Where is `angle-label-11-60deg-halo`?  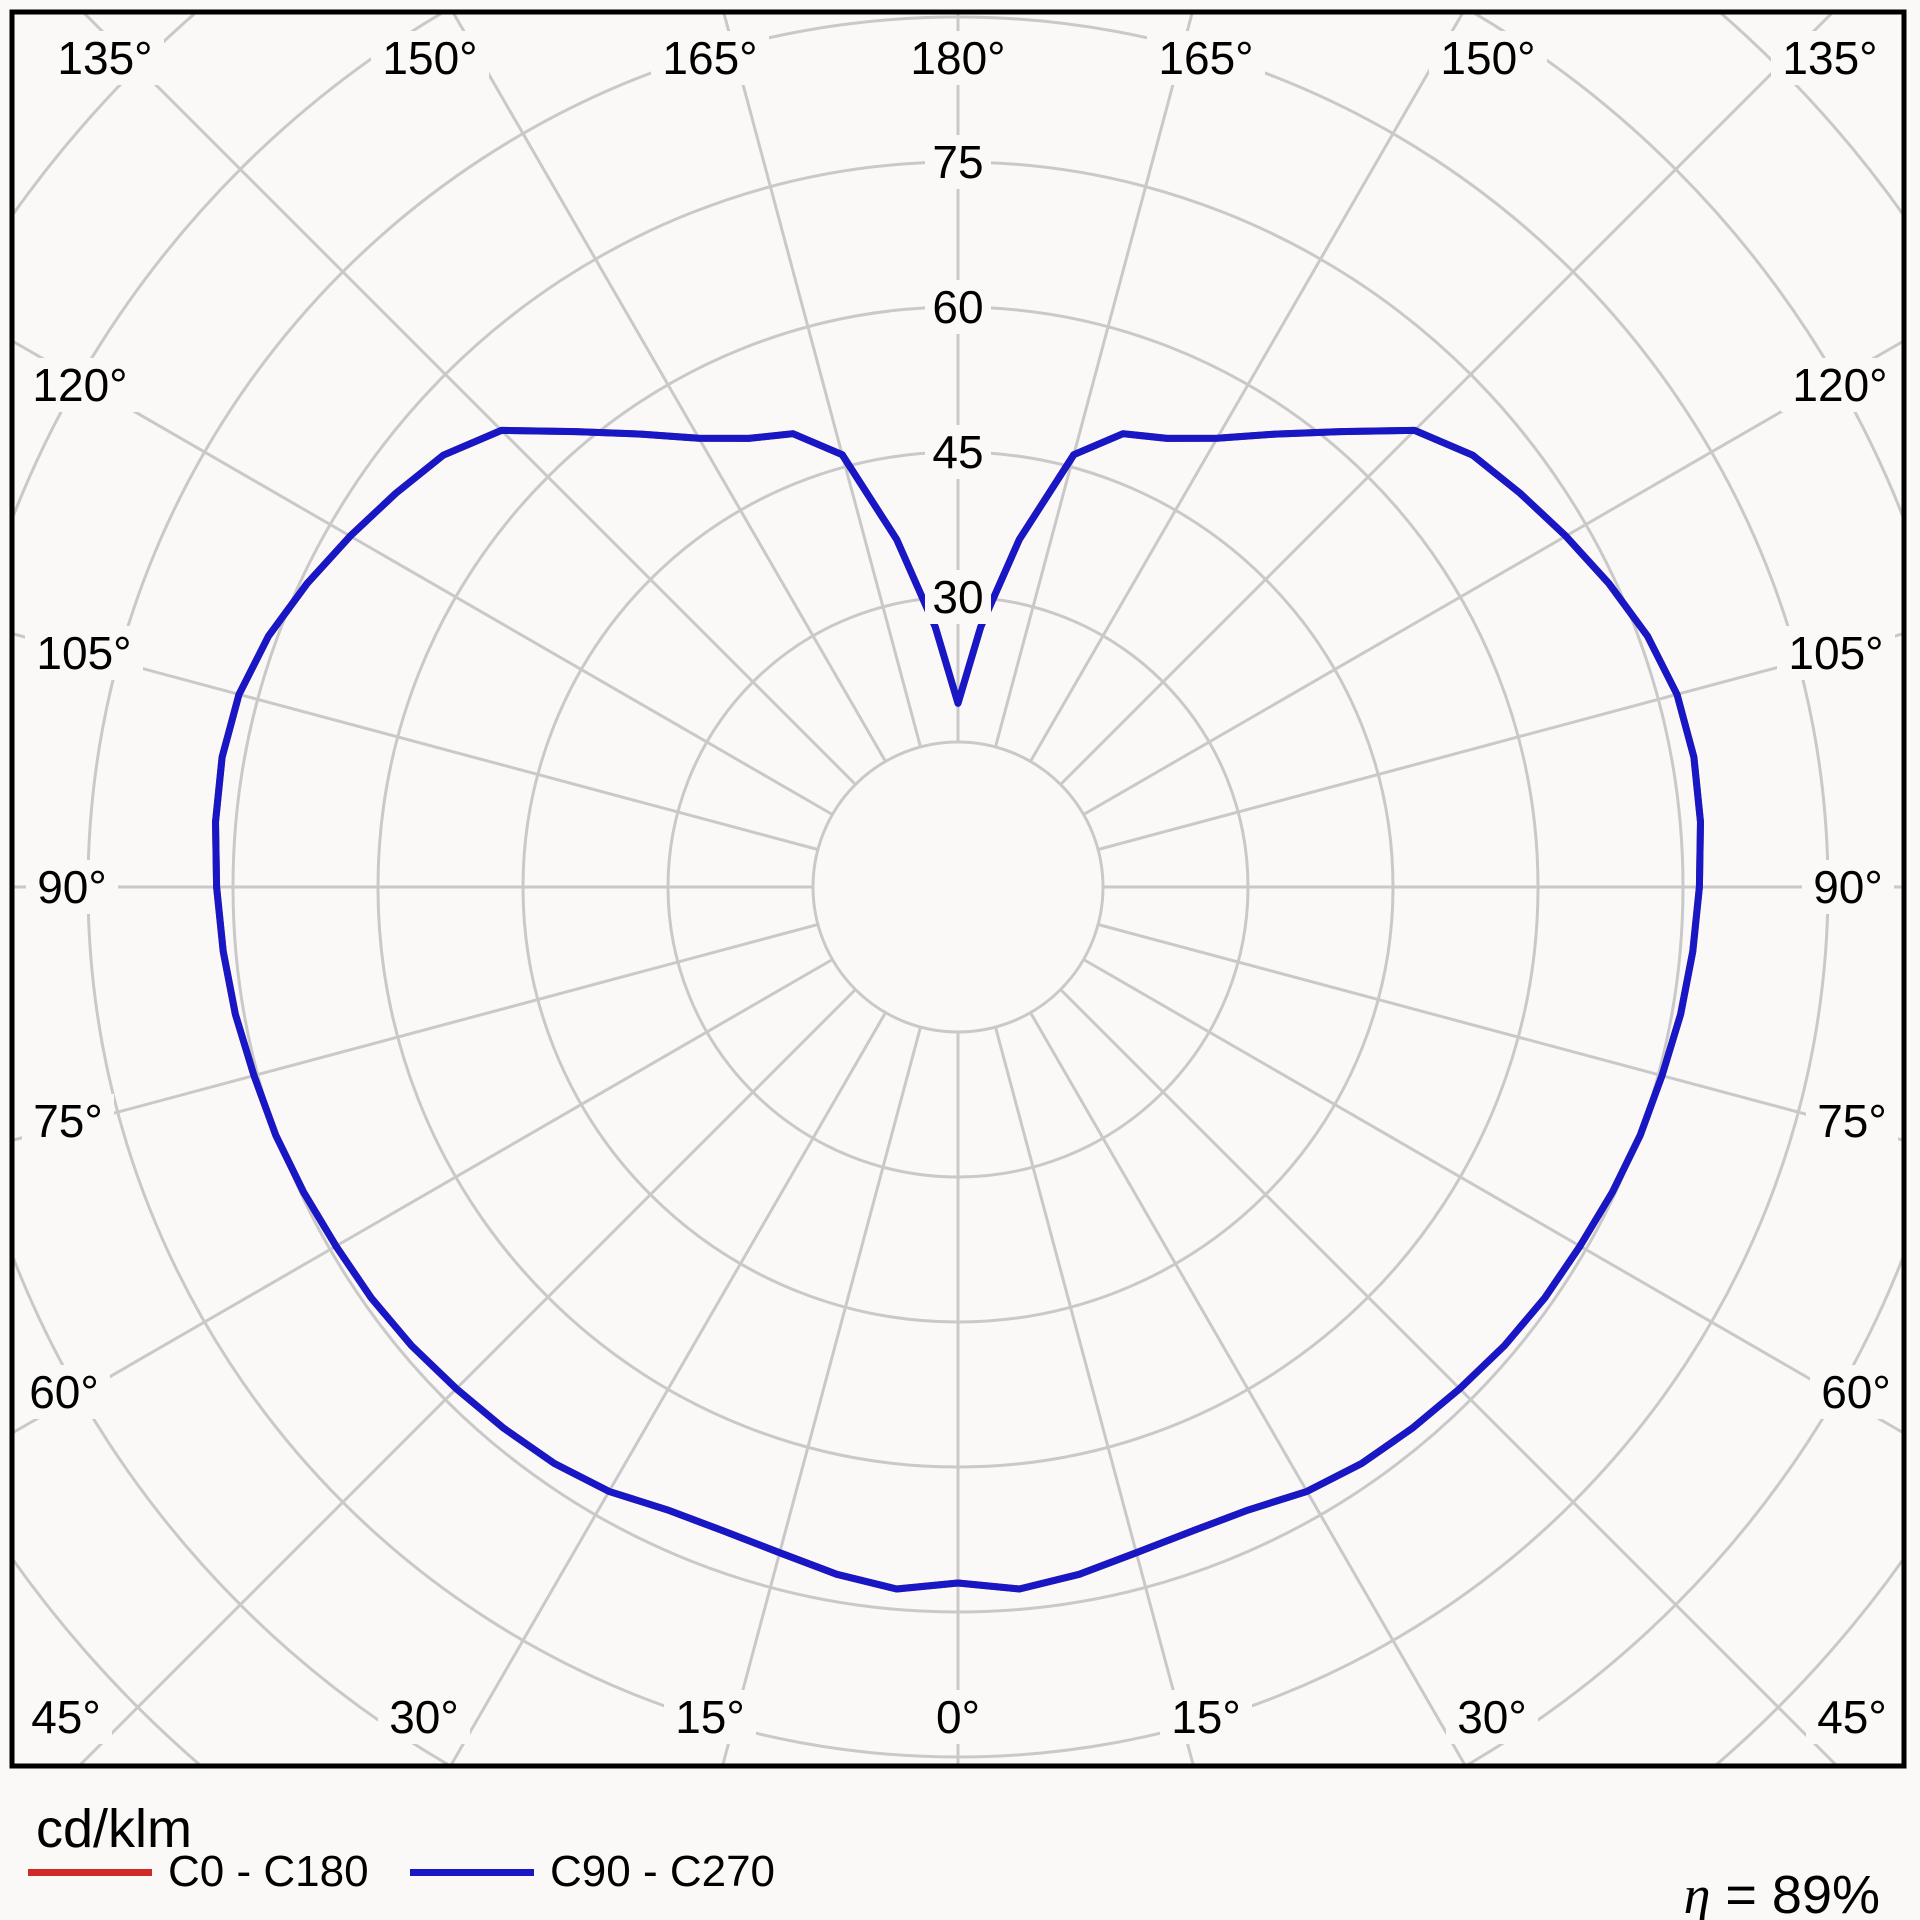 angle-label-11-60deg-halo is located at coordinates (64, 1392).